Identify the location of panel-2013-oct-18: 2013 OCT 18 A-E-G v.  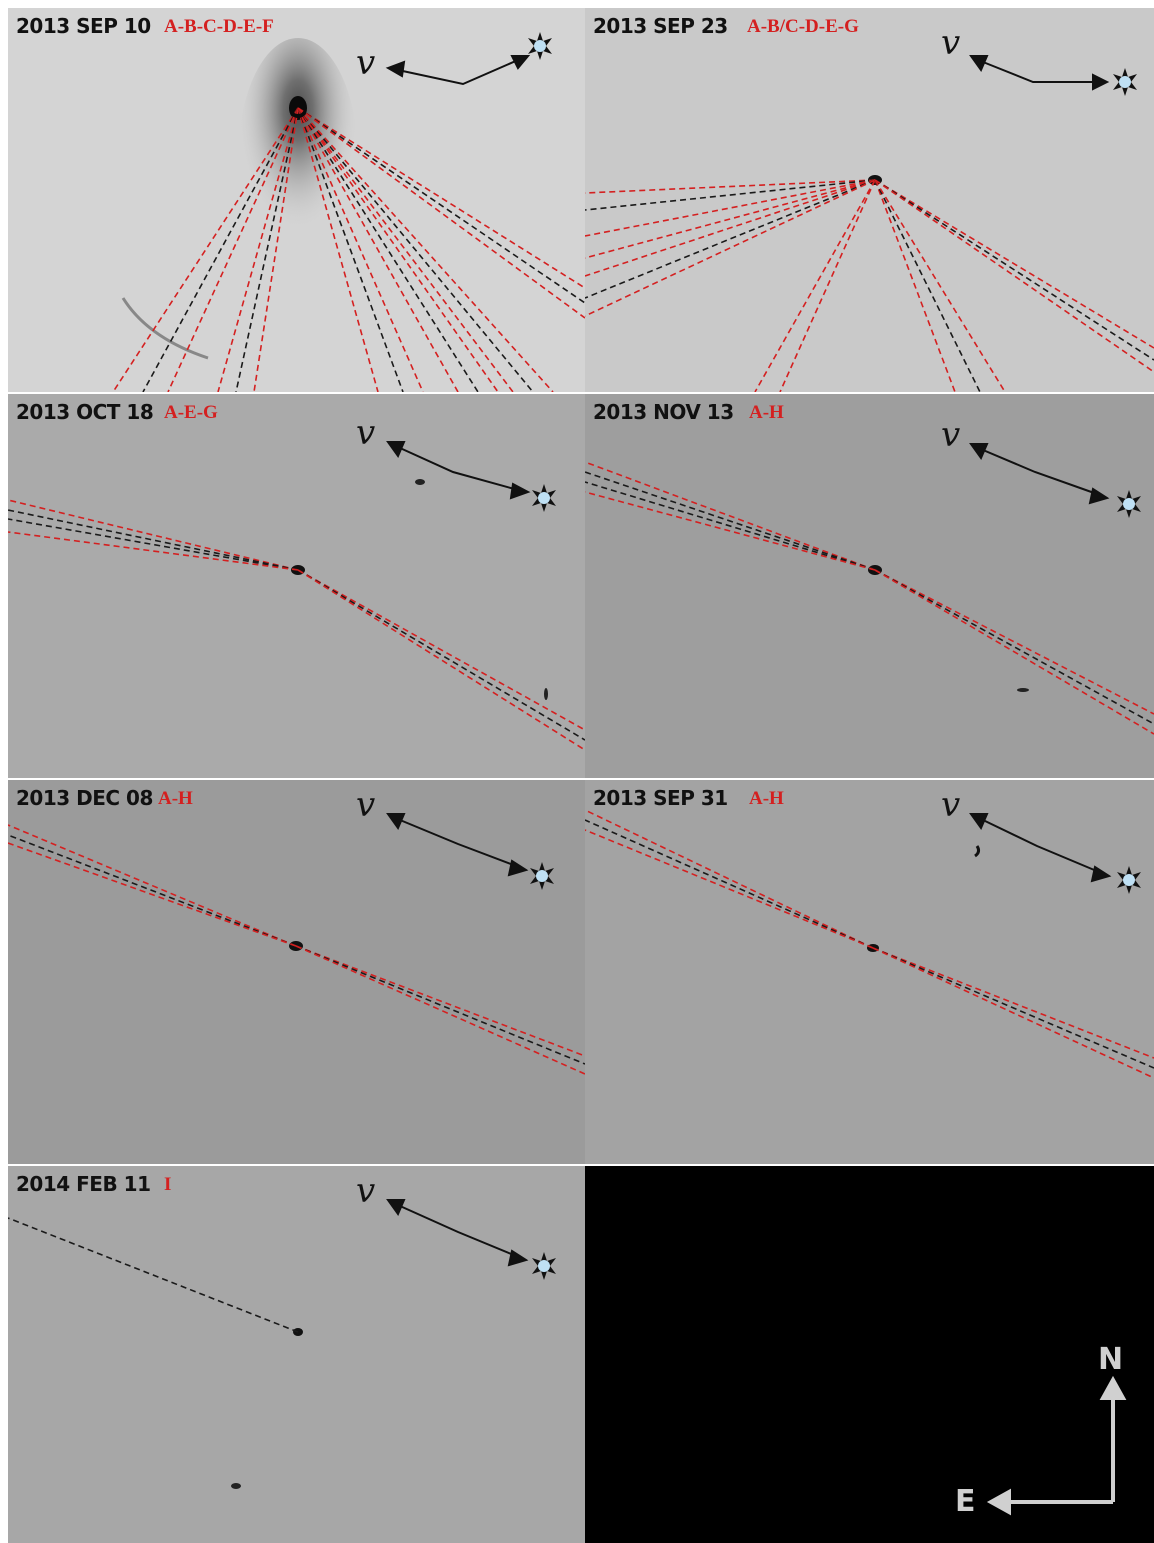
(296, 586).